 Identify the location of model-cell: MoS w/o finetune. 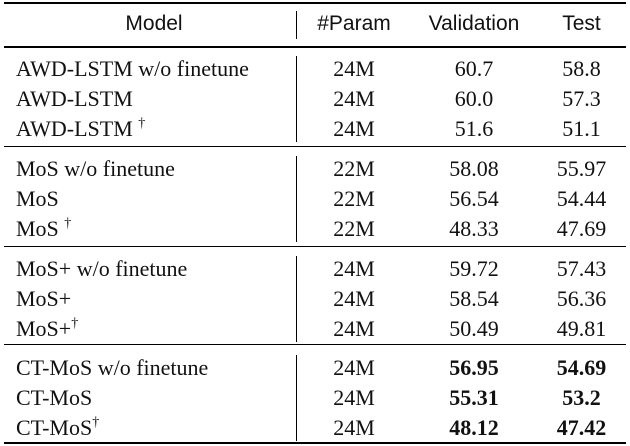
(95, 169).